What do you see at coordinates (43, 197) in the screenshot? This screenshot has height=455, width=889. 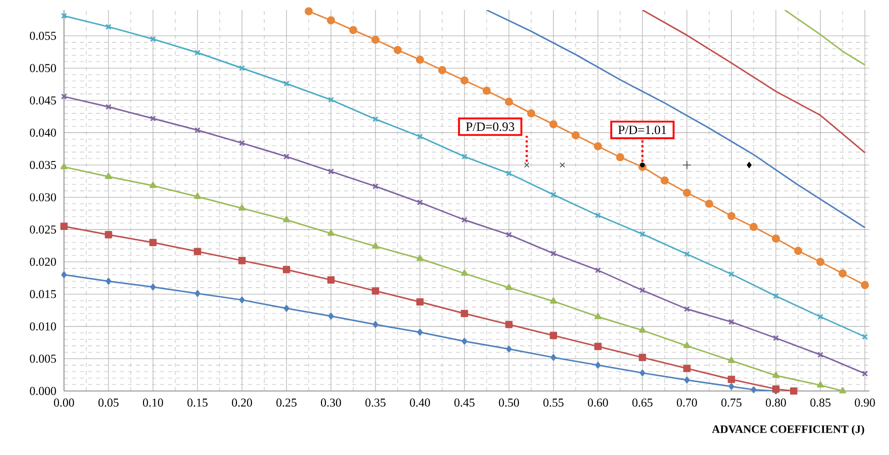 I see `y-tick-label: 0.030` at bounding box center [43, 197].